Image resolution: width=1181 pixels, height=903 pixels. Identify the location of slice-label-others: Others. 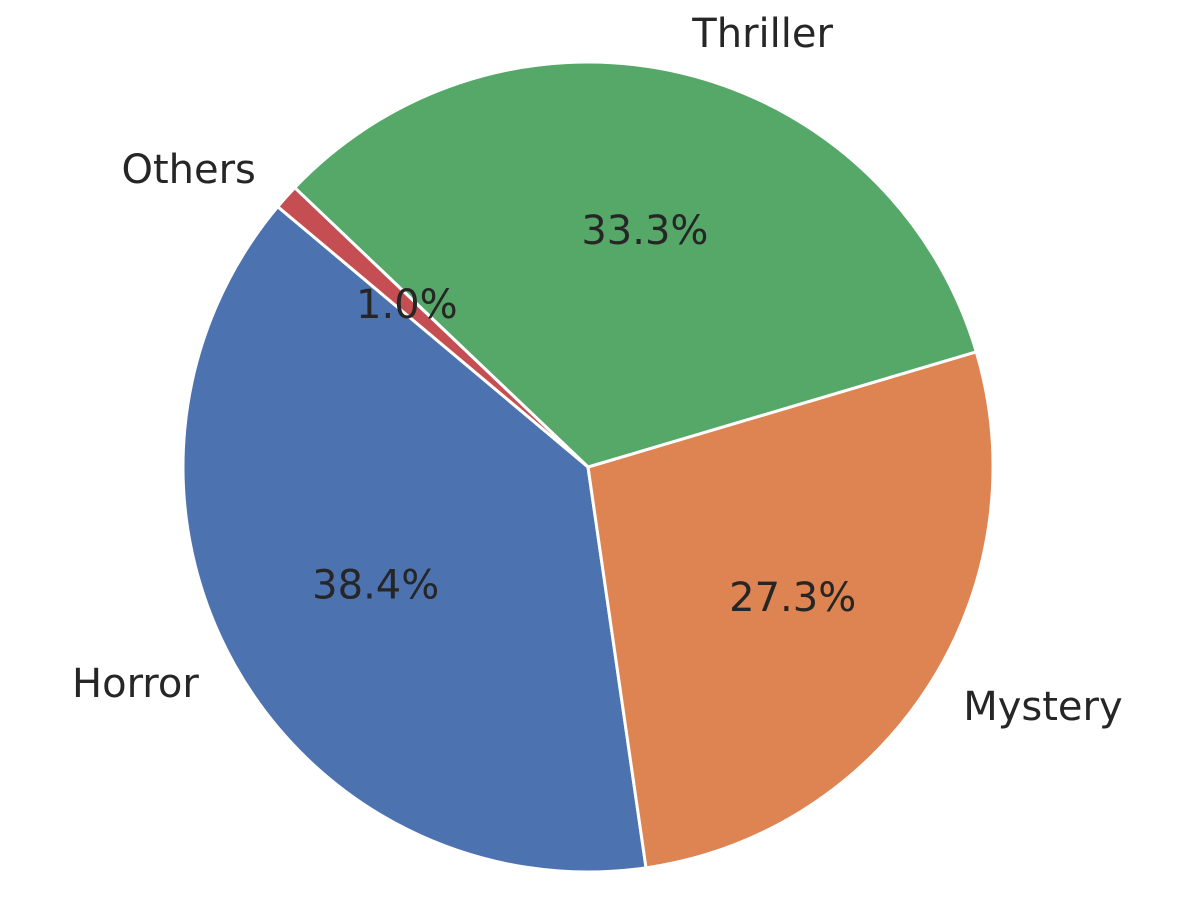
(188, 170).